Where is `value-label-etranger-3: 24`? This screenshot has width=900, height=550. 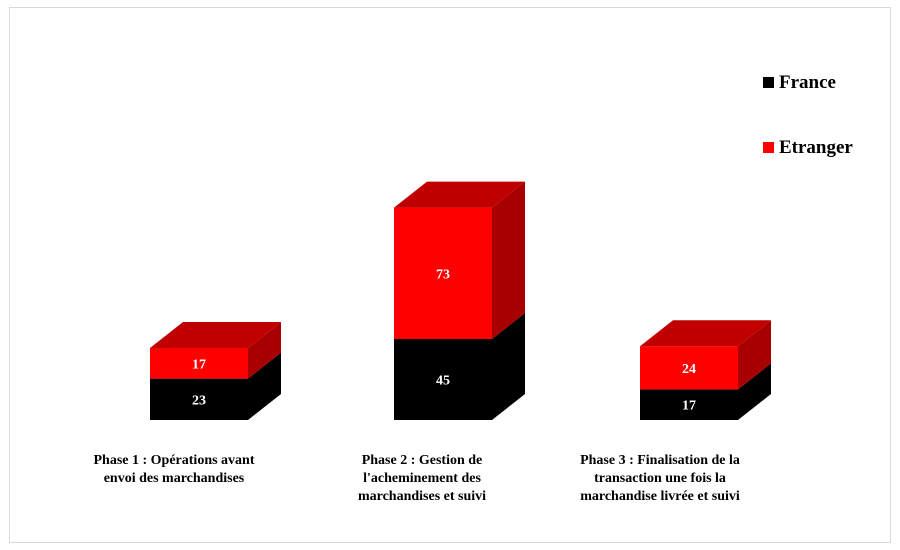 value-label-etranger-3: 24 is located at coordinates (689, 369).